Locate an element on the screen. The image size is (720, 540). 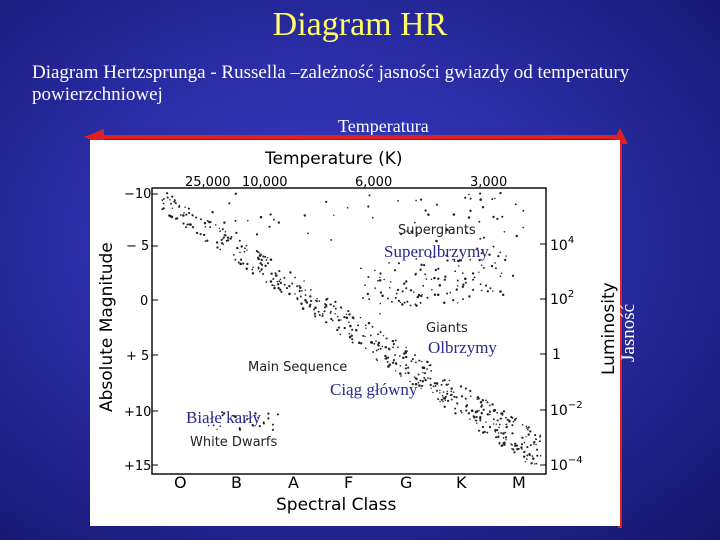
temperature-ticks: 25,000 10,000 6,000 3,000 is located at coordinates (346, 182).